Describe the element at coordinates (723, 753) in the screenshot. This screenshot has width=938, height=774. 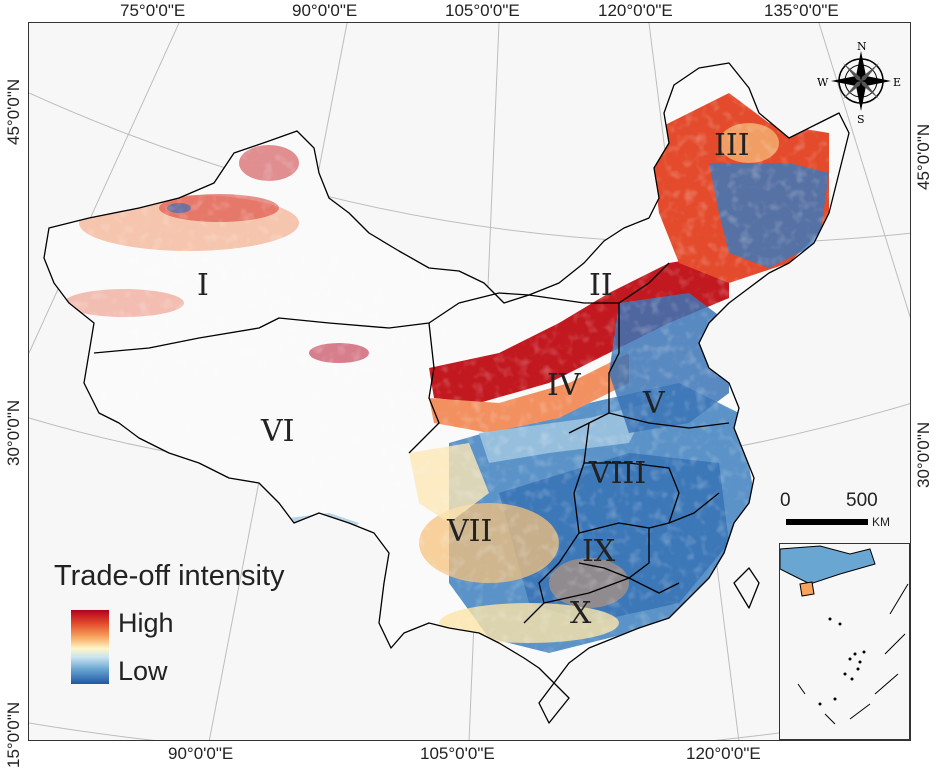
I see `coord-bottom-120e: 120°0'0"E` at that location.